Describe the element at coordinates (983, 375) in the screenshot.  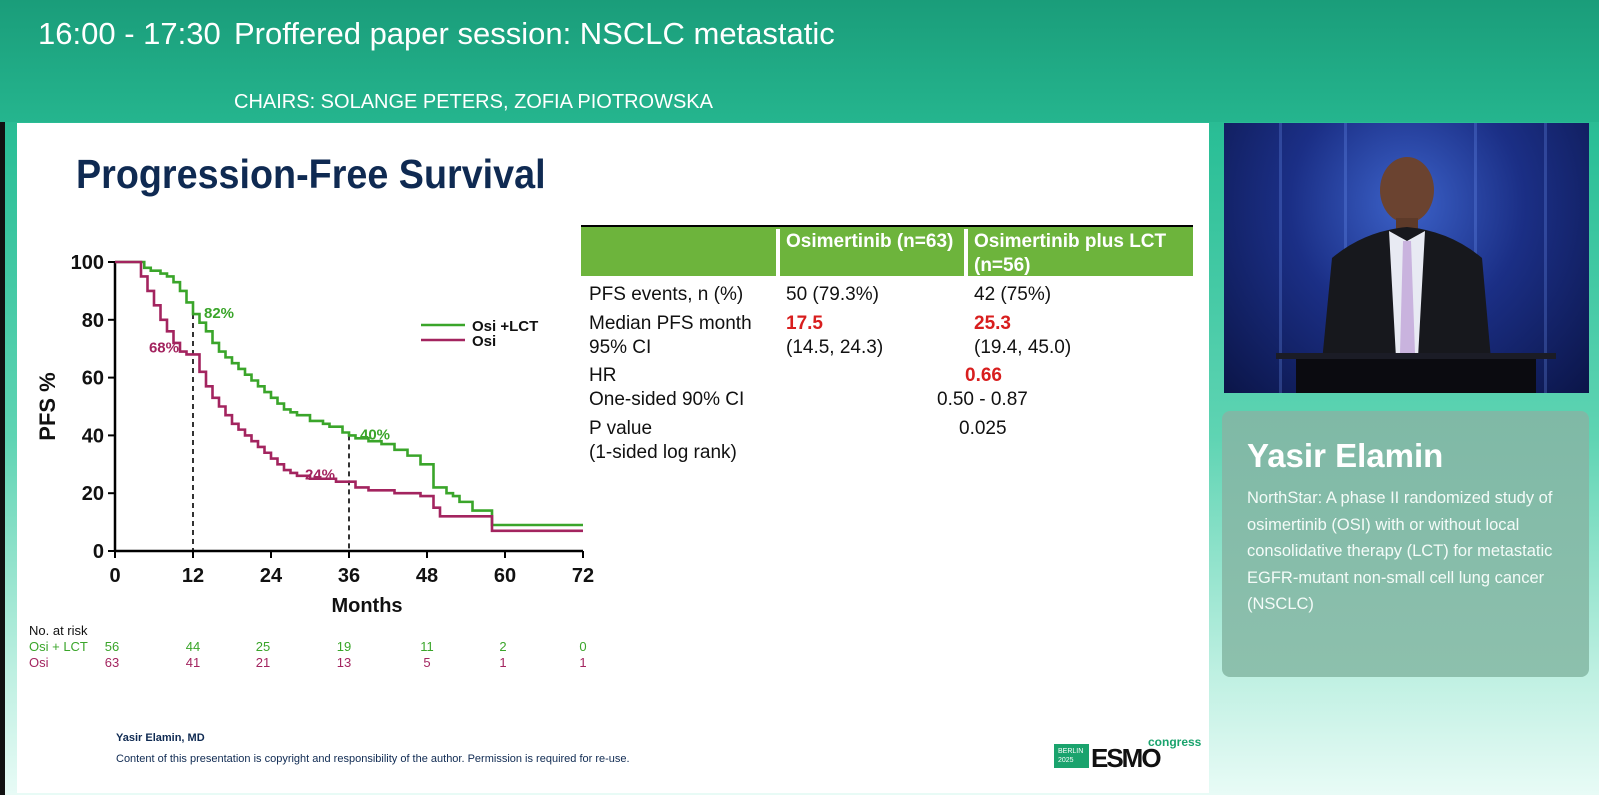
I see `hr-value: 0.66` at that location.